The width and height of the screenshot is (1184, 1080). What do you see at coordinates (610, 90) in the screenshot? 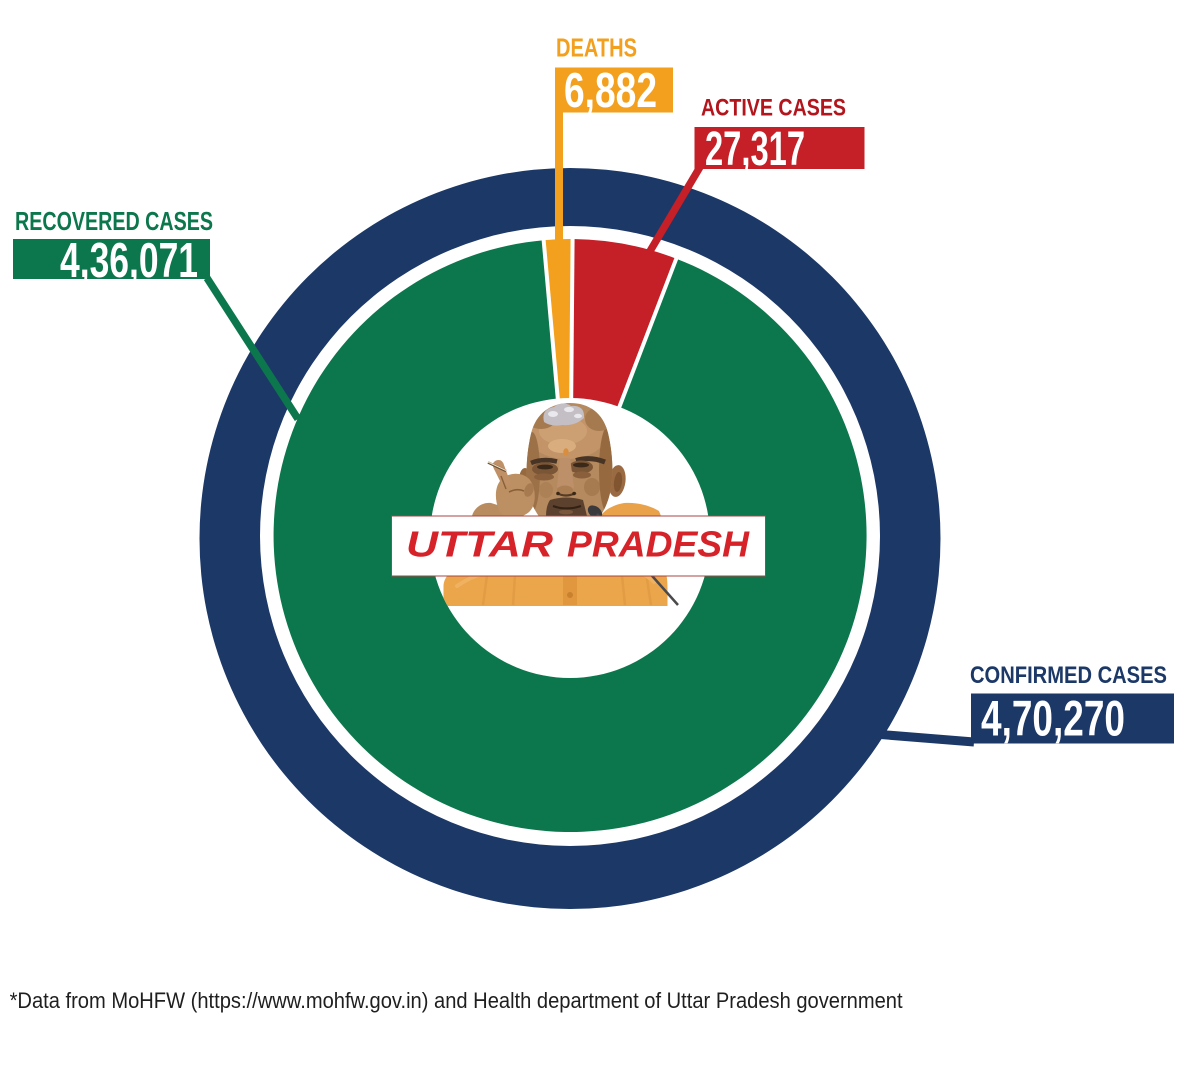
I see `svg-text: 6,882` at bounding box center [610, 90].